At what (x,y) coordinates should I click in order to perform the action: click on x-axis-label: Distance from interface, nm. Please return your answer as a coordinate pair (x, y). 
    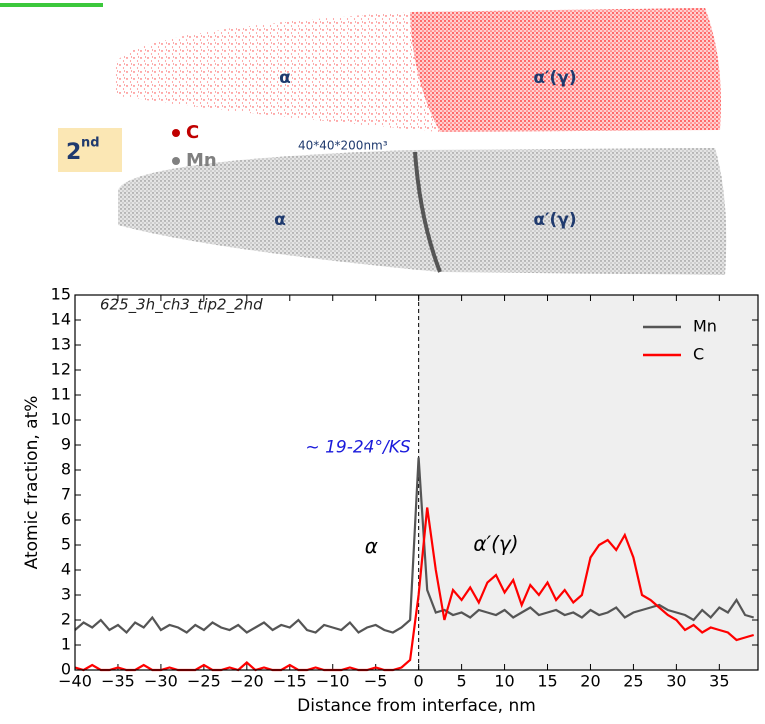
    Looking at the image, I should click on (416, 706).